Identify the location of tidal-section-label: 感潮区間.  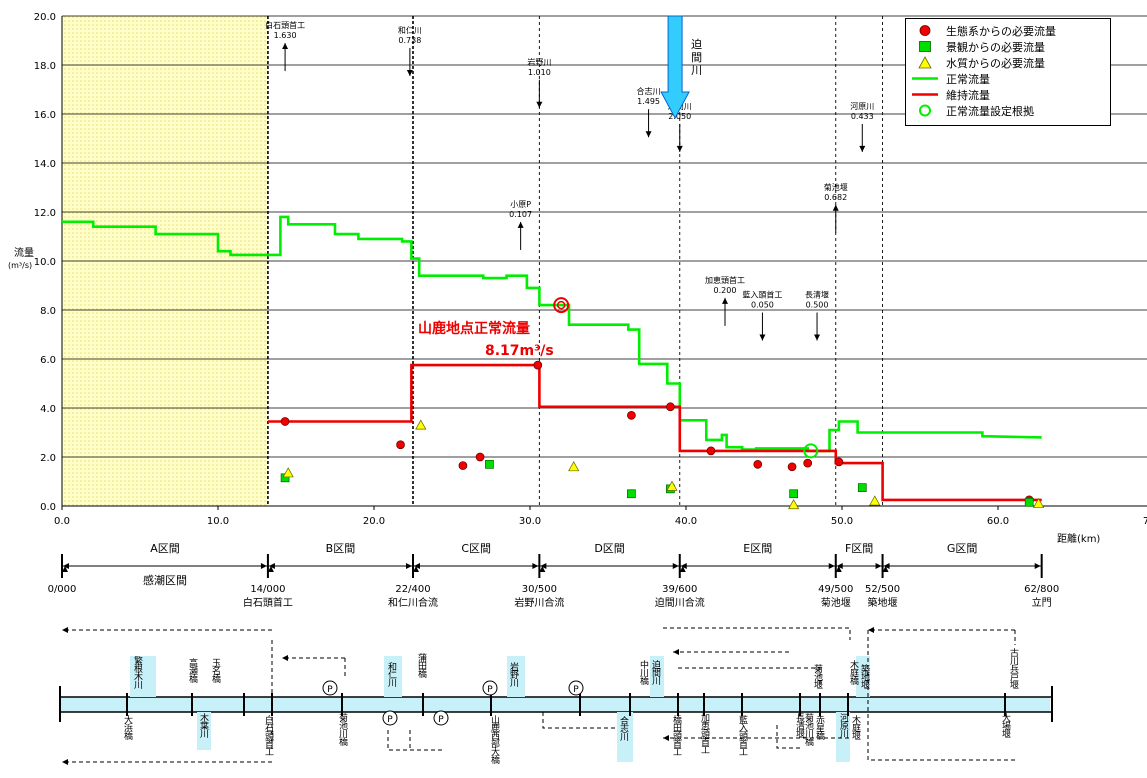
(165, 580).